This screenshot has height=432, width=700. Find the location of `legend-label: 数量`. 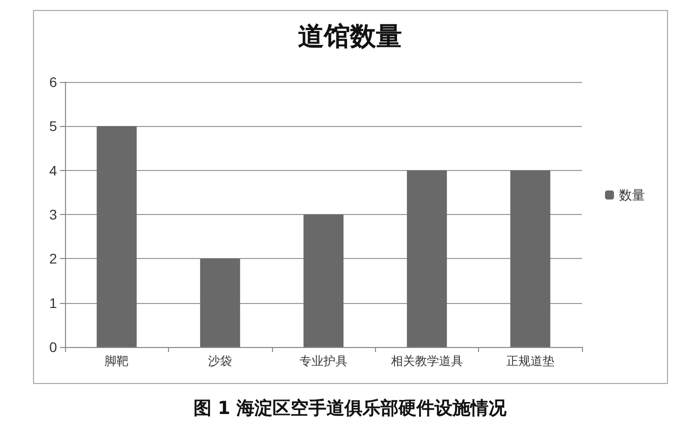

legend-label: 数量 is located at coordinates (632, 195).